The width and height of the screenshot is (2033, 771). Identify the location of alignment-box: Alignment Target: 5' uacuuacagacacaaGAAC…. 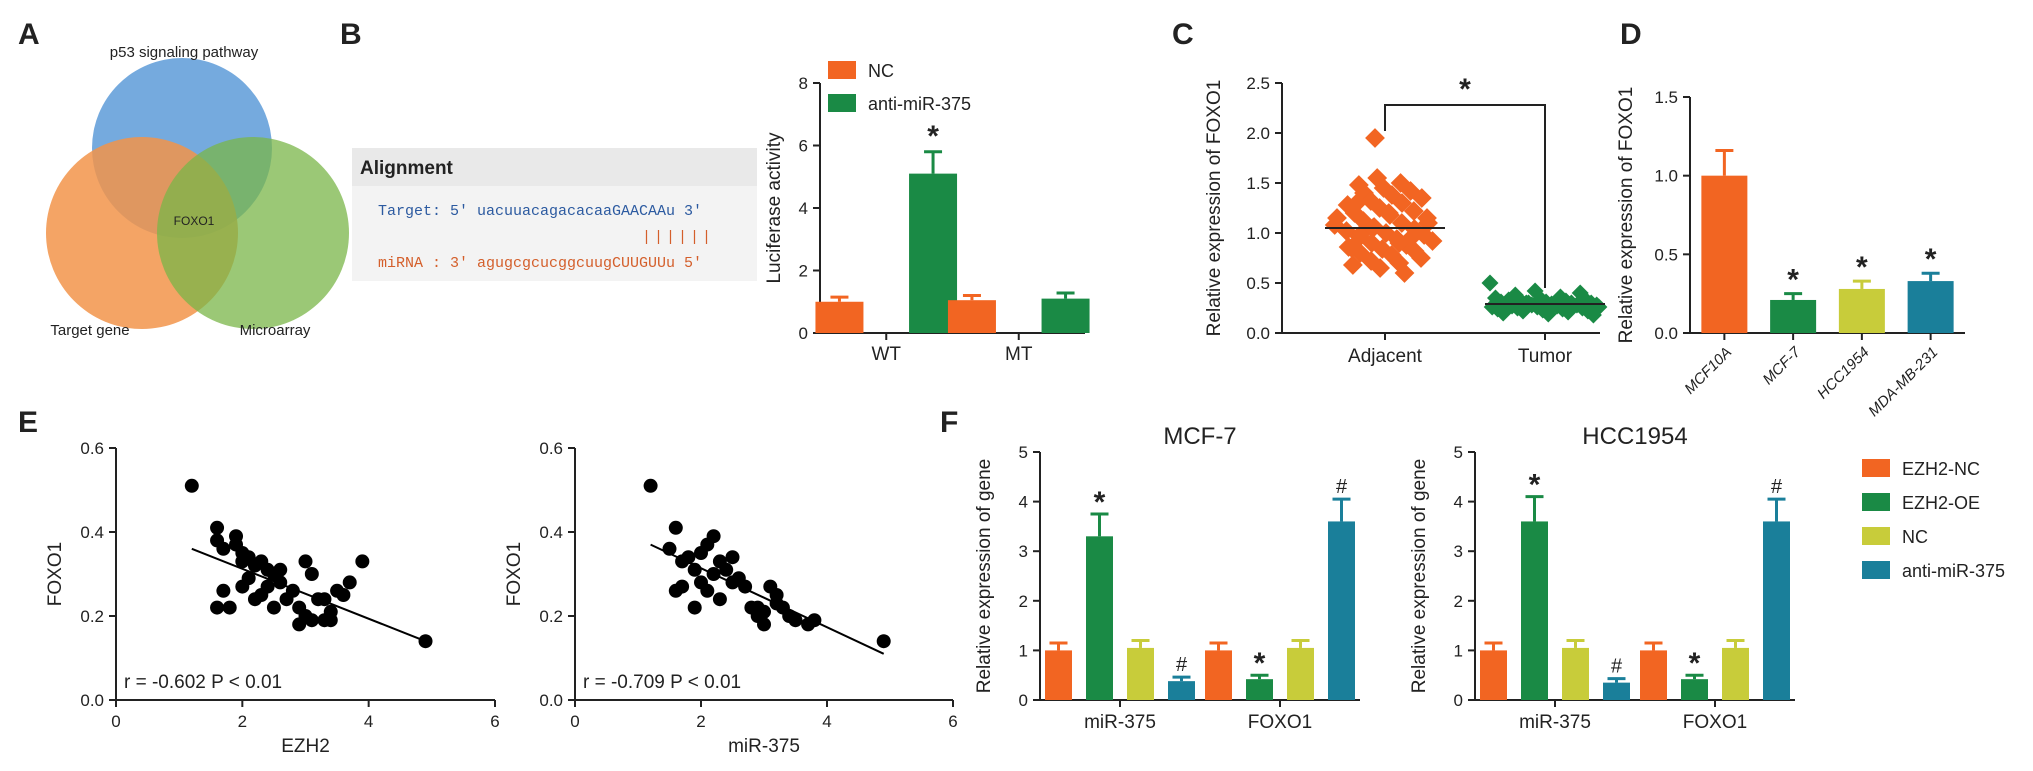
(554, 214).